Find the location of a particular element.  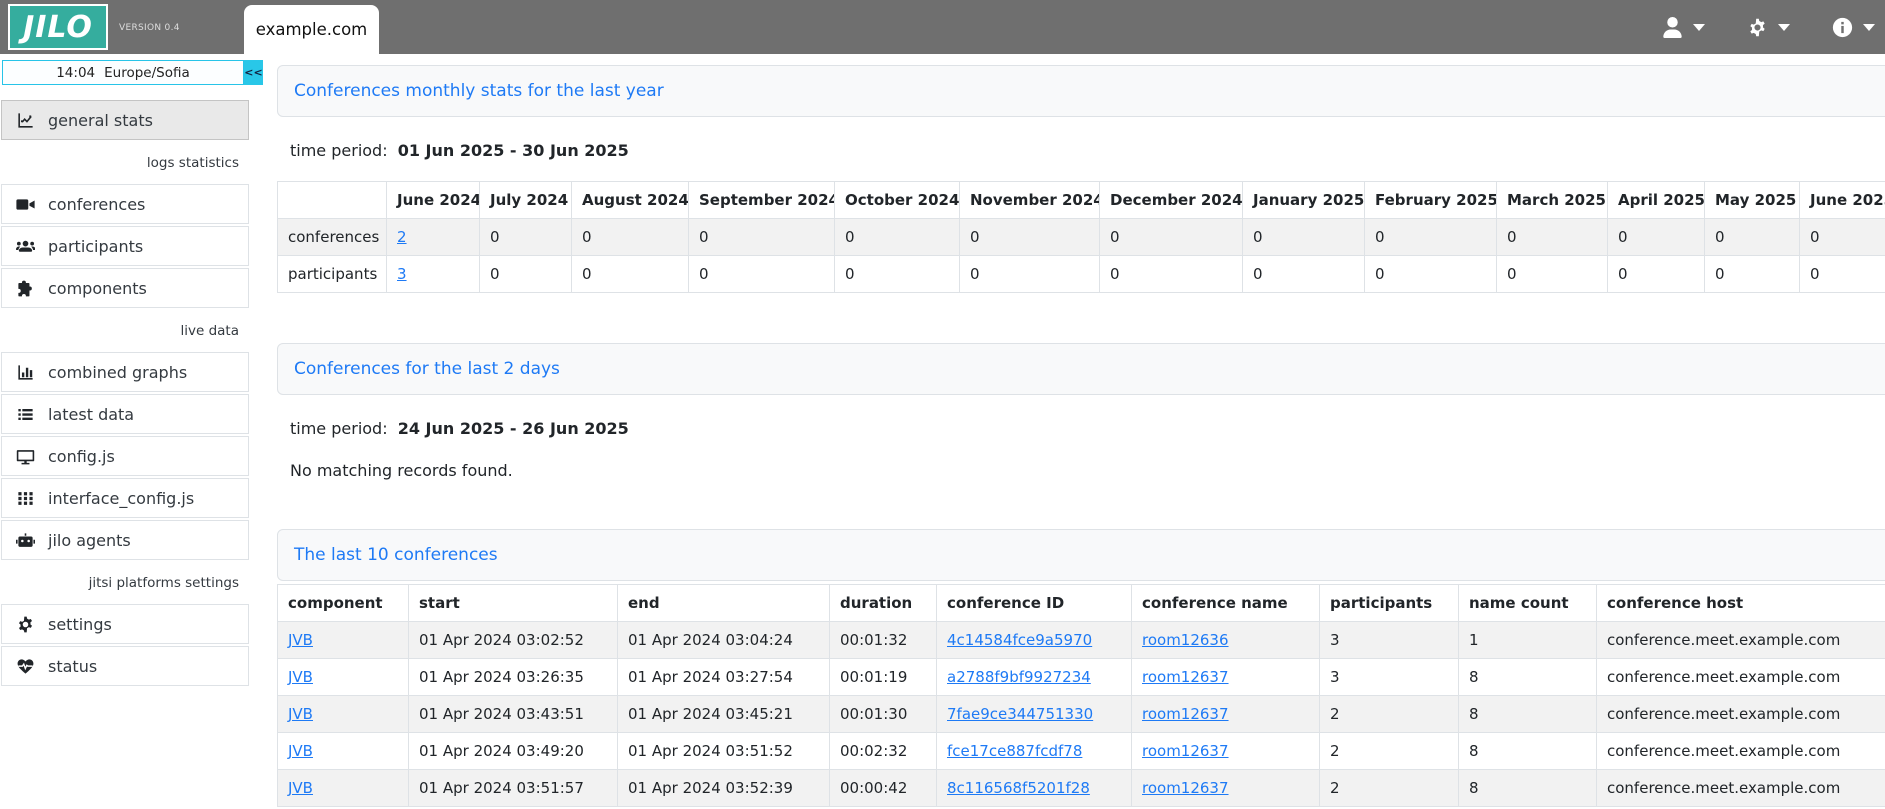

tab-label: example.com is located at coordinates (311, 29).